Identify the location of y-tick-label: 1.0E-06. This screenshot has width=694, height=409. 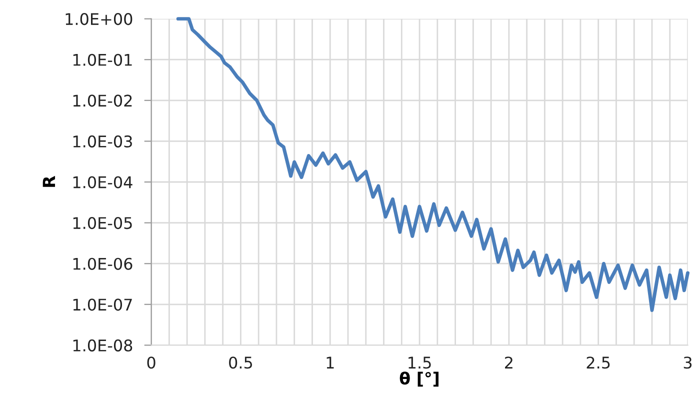
(102, 264).